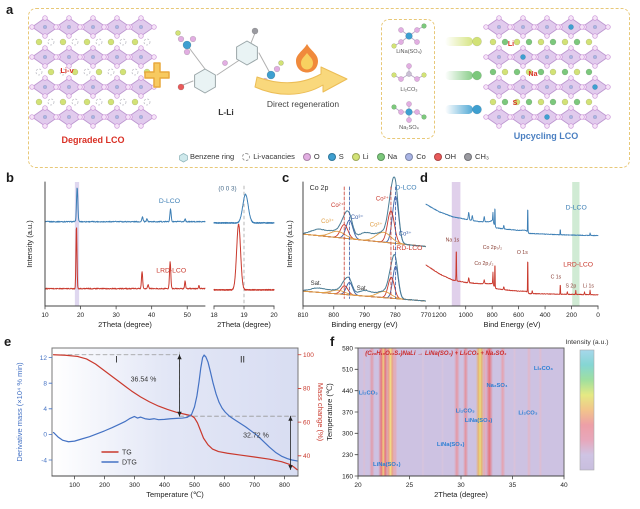  What do you see at coordinates (44, 460) in the screenshot?
I see `svg-text: -4` at bounding box center [44, 460].